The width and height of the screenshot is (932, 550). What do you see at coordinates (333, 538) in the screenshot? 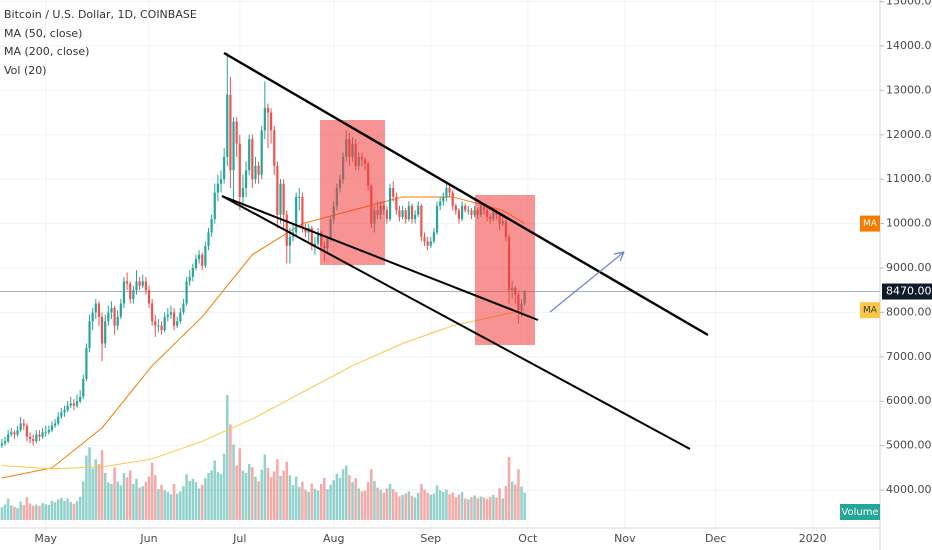
I see `x-tick-label: Aug` at bounding box center [333, 538].